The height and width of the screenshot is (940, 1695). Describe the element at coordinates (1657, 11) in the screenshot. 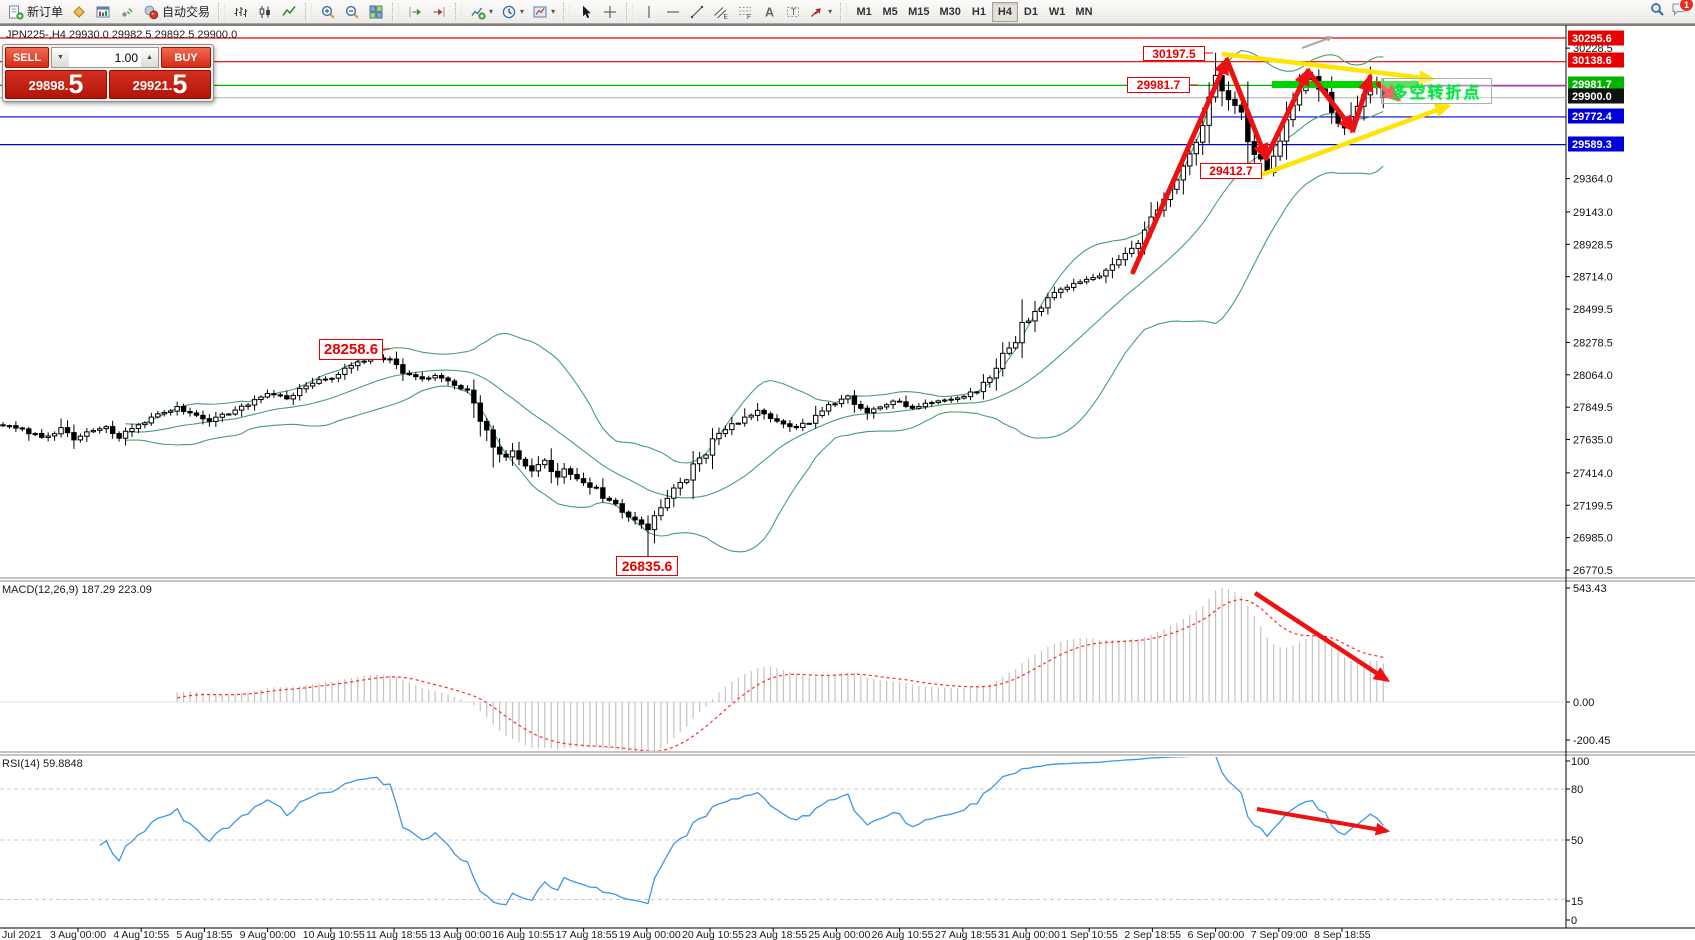

I see `search-button` at that location.